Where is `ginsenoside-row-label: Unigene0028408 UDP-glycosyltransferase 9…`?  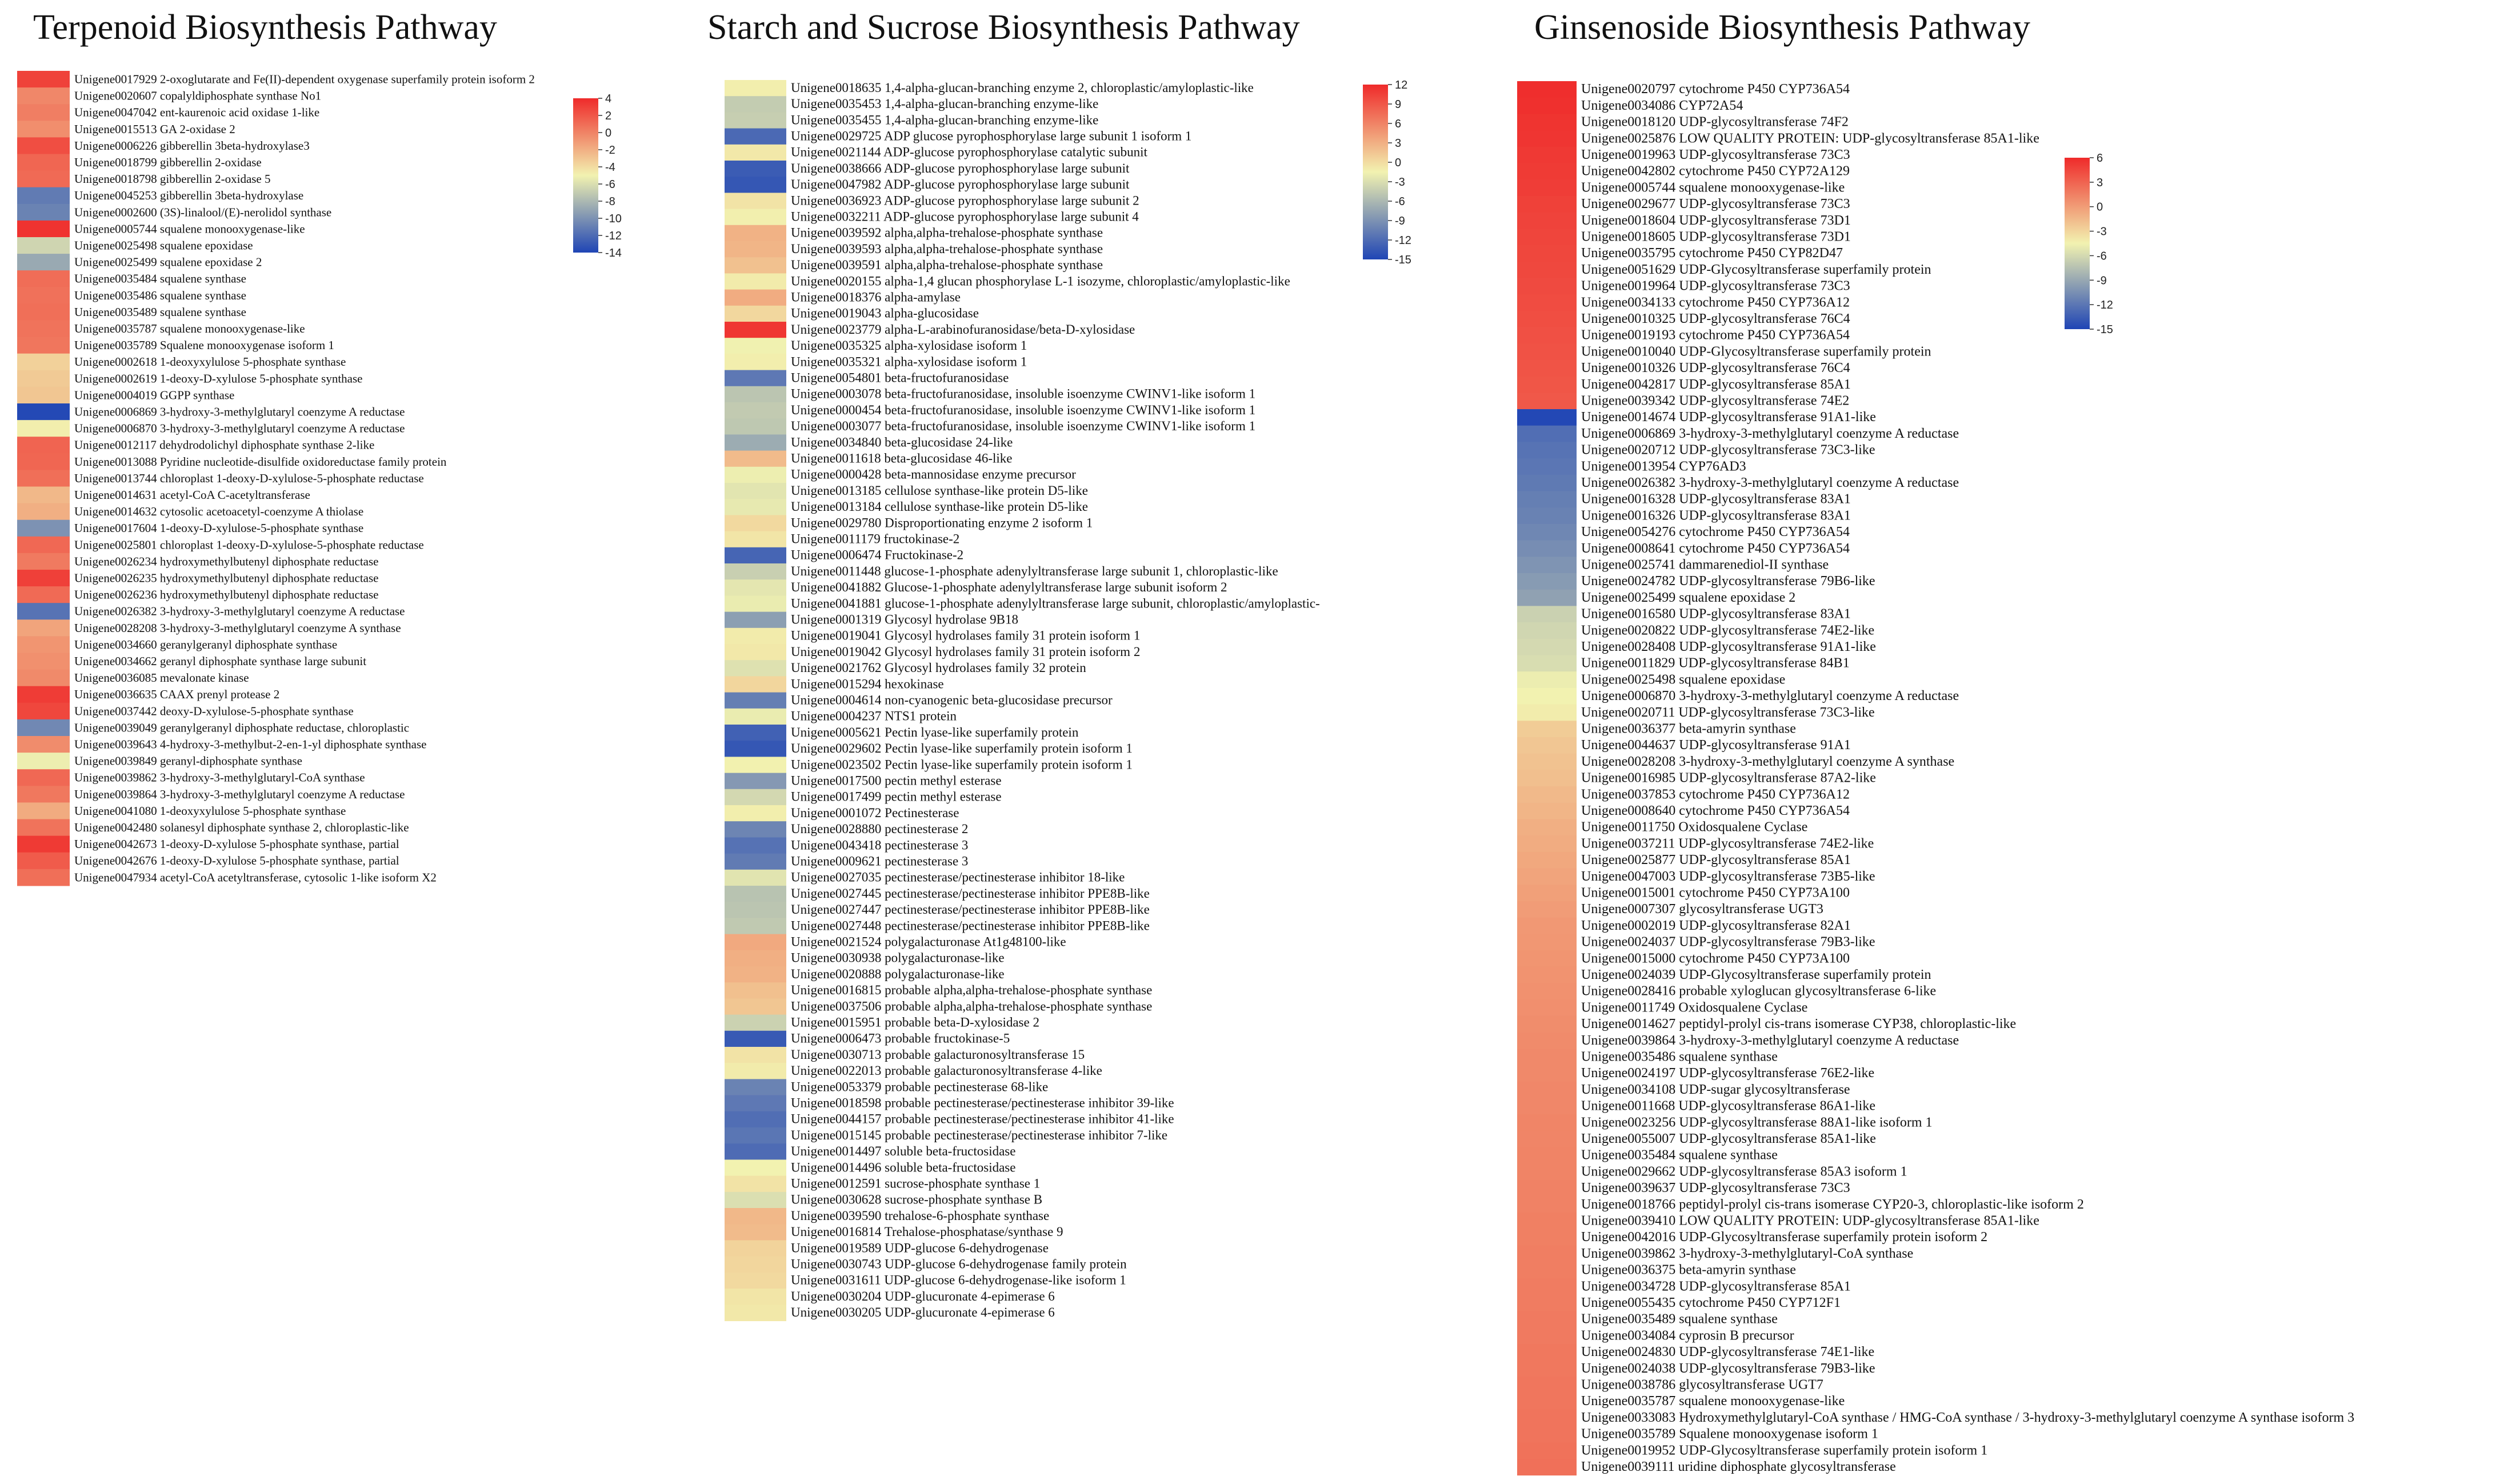 ginsenoside-row-label: Unigene0028408 UDP-glycosyltransferase 9… is located at coordinates (1728, 646).